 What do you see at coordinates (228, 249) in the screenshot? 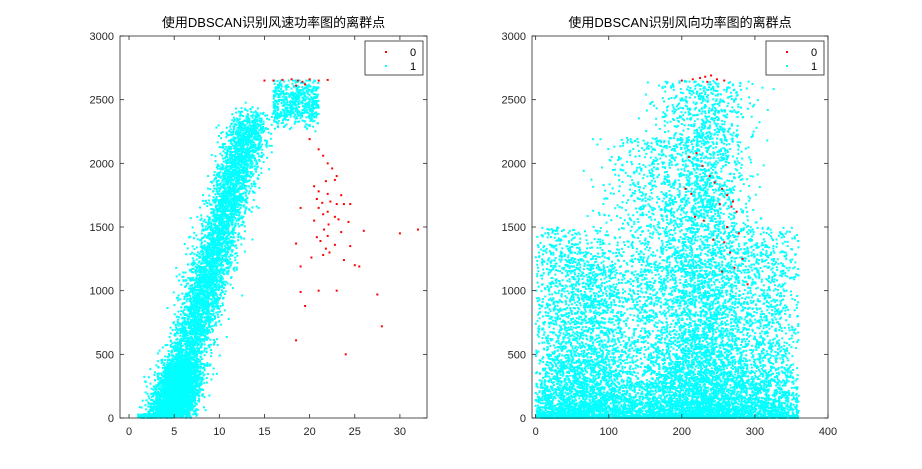
I see `series-1-points` at bounding box center [228, 249].